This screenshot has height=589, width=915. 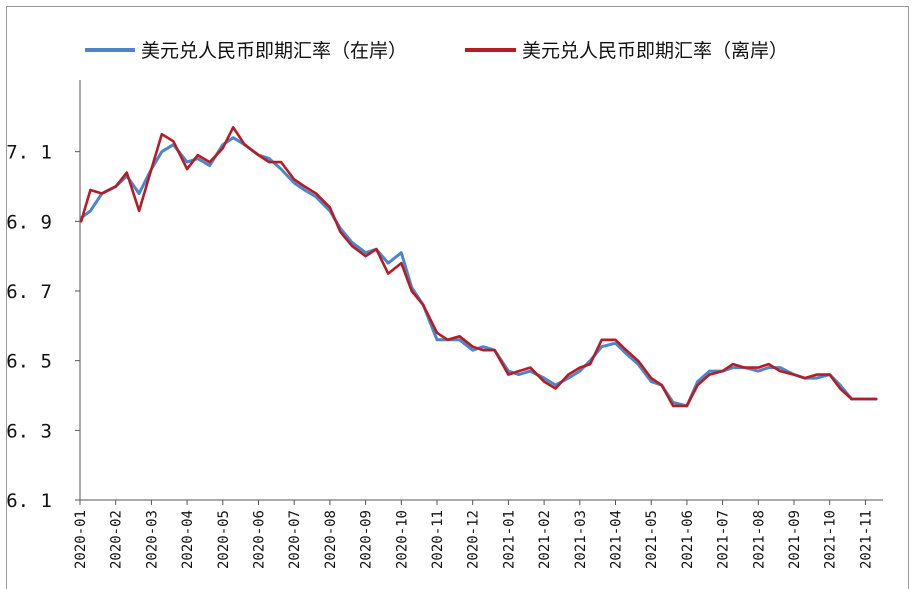 I want to click on legend-label-onshore: 美元兑人民币即期汇率（在岸）, so click(x=274, y=51).